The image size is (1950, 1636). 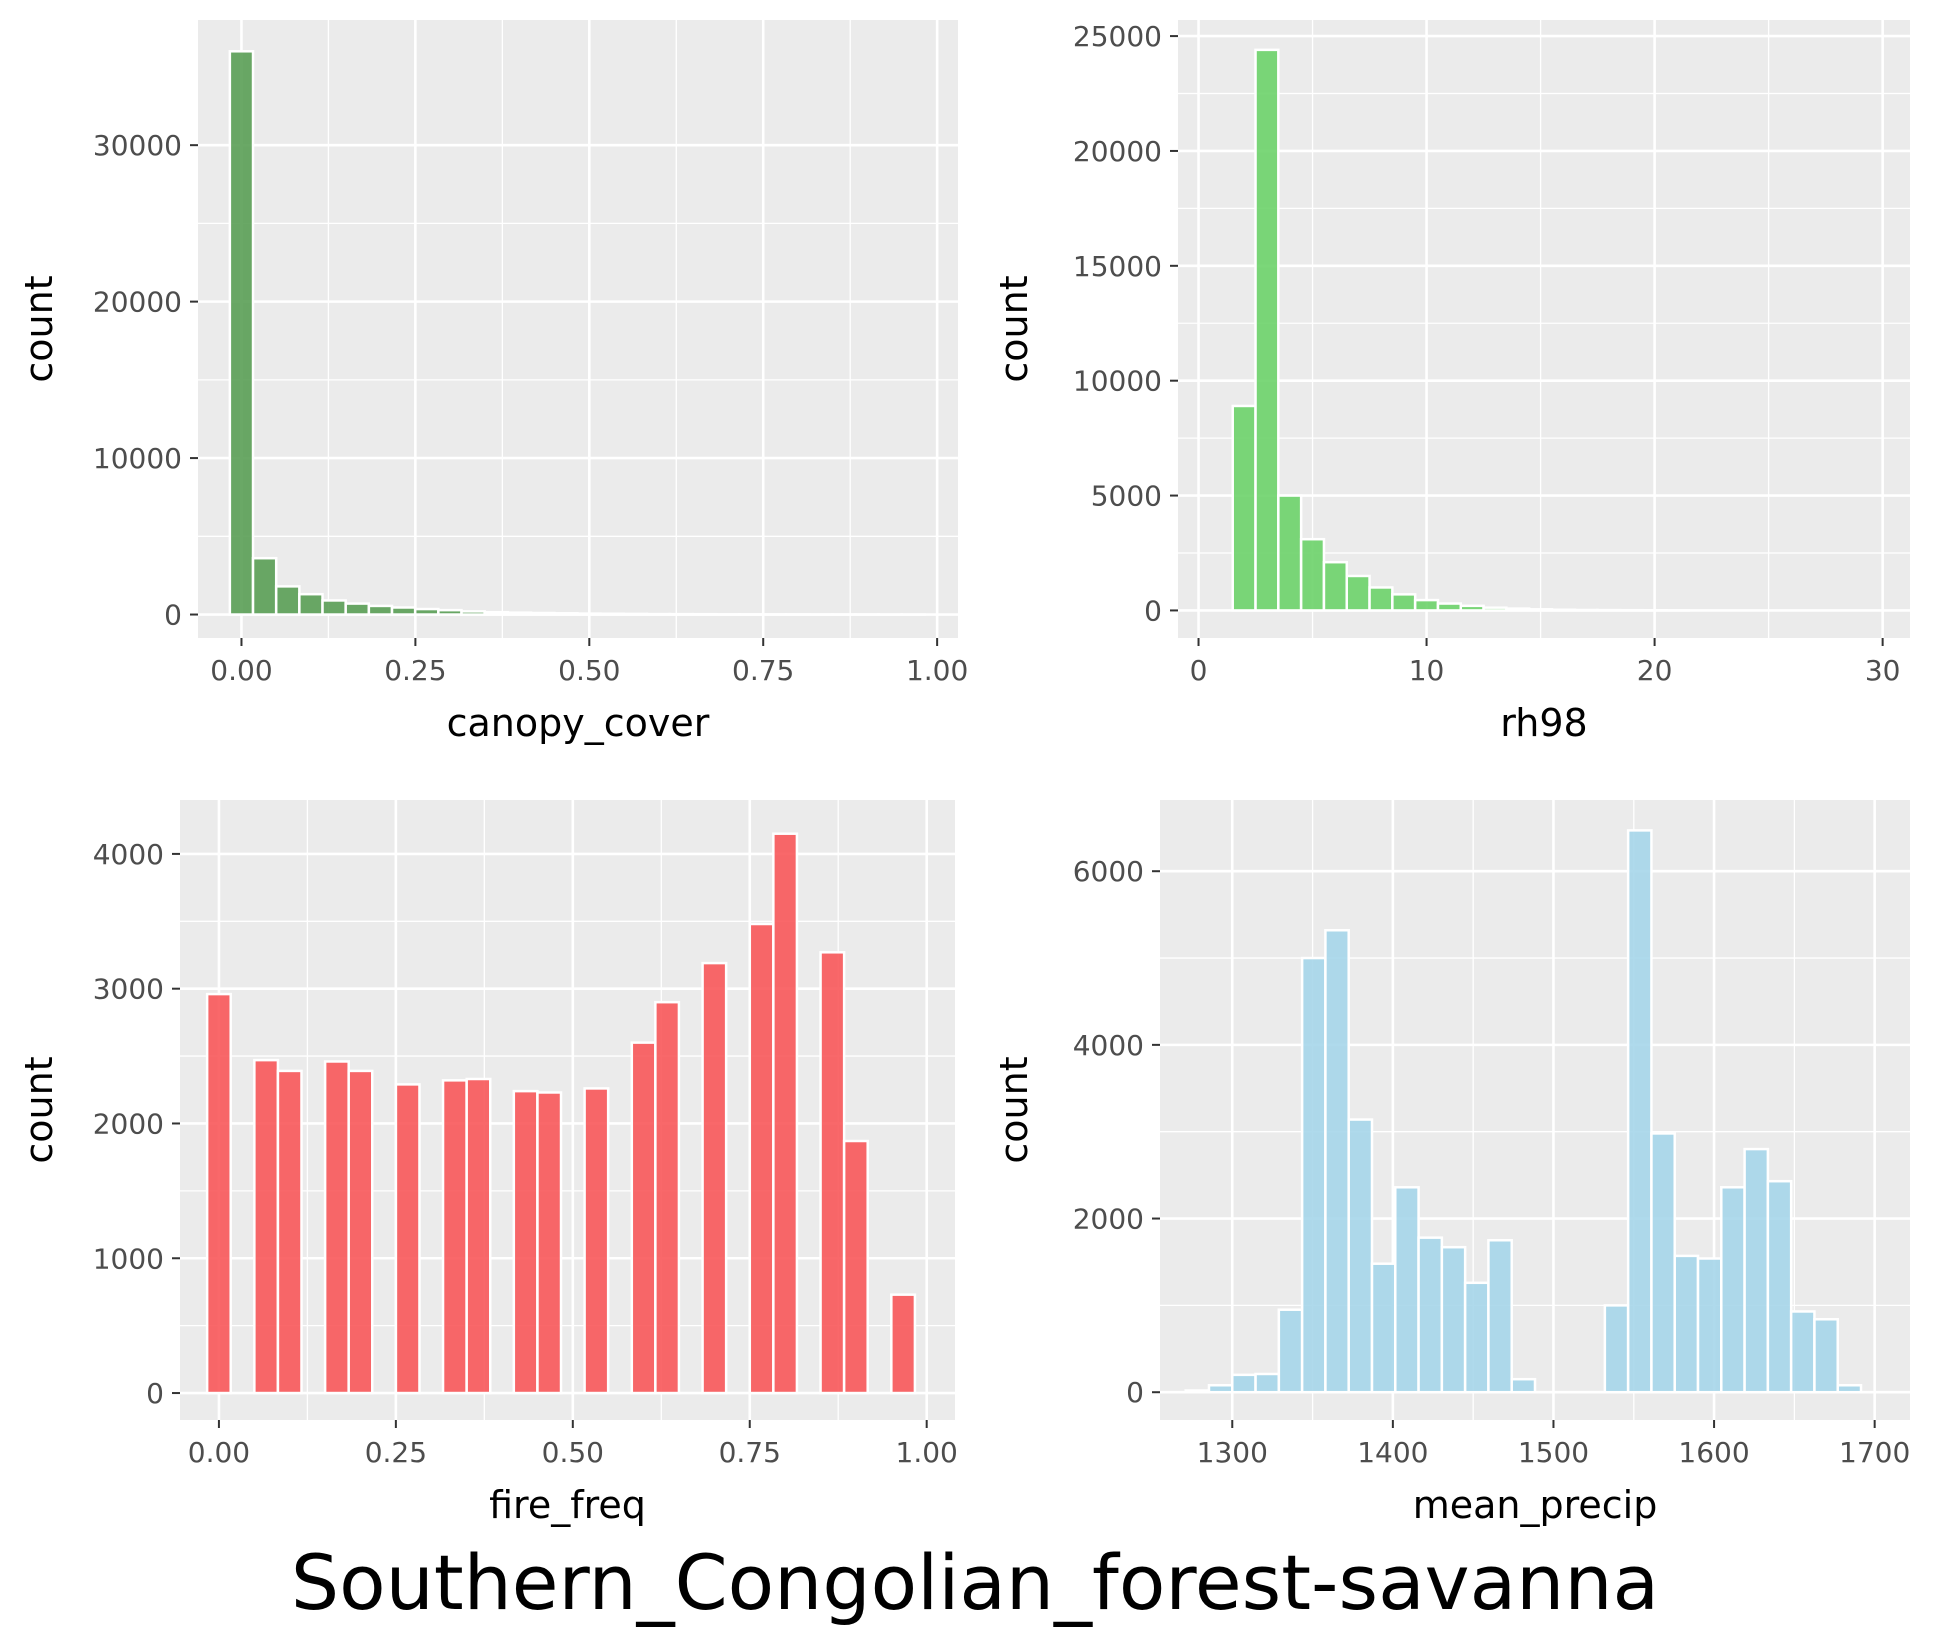 What do you see at coordinates (396, 1452) in the screenshot?
I see `x-tick-label: 0.25` at bounding box center [396, 1452].